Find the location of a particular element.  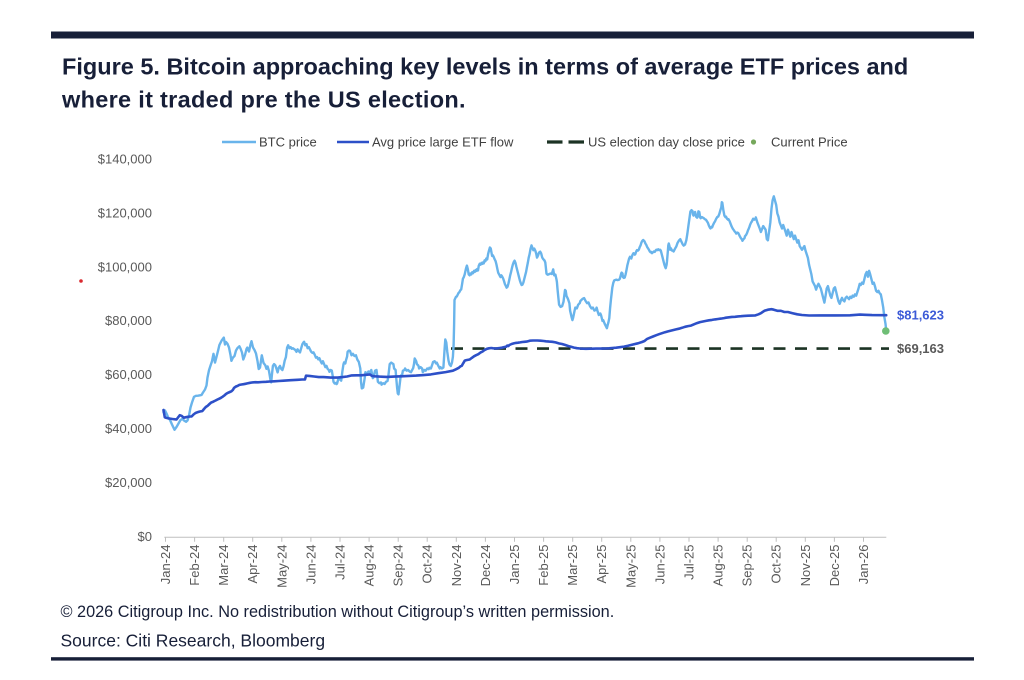

svg-text: Dec-25 is located at coordinates (834, 566).